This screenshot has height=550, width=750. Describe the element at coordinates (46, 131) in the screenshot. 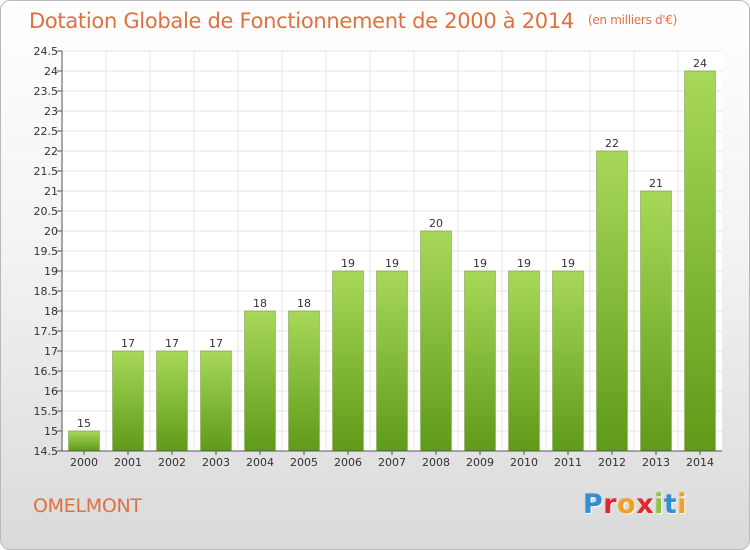

I see `y-tick-label: 22.5` at that location.